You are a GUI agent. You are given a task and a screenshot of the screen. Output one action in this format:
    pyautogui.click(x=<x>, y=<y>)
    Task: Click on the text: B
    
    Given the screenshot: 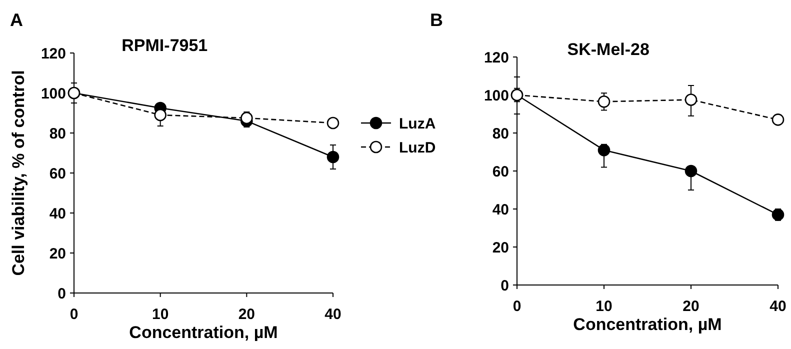 What is the action you would take?
    pyautogui.click(x=436, y=20)
    